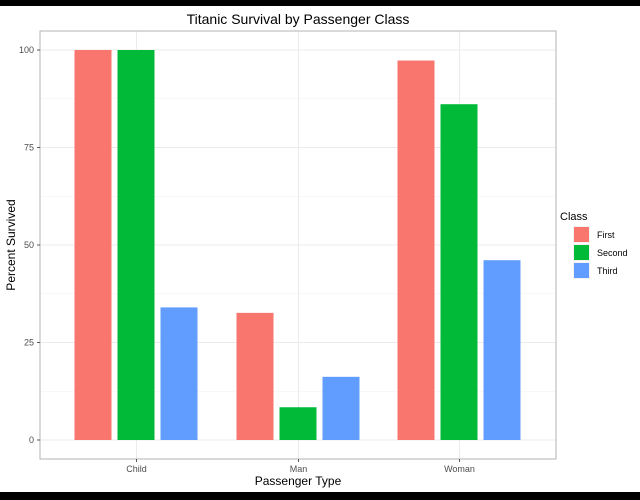 Image resolution: width=640 pixels, height=500 pixels. Describe the element at coordinates (416, 250) in the screenshot. I see `bar-woman-first` at that location.